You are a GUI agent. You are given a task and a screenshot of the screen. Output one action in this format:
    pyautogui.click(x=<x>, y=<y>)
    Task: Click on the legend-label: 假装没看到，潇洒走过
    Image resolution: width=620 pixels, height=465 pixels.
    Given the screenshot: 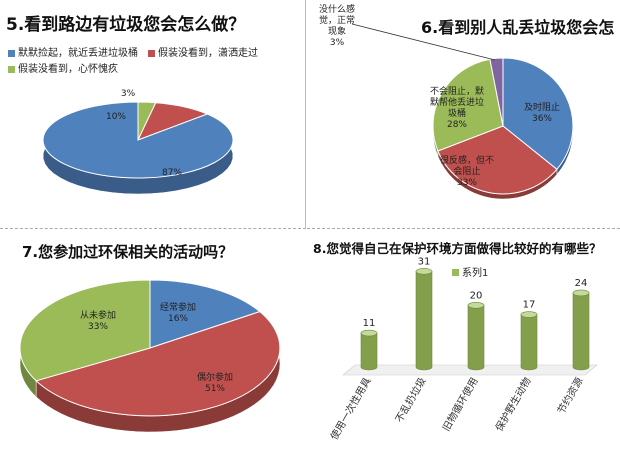 What is the action you would take?
    pyautogui.click(x=208, y=53)
    